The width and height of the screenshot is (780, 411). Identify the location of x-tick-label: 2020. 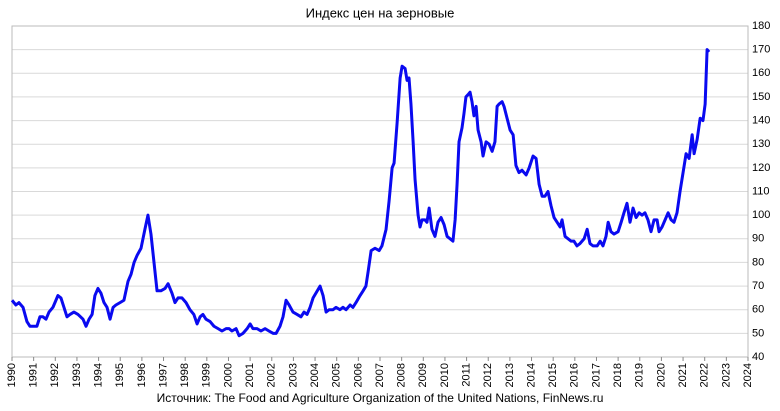
(661, 375).